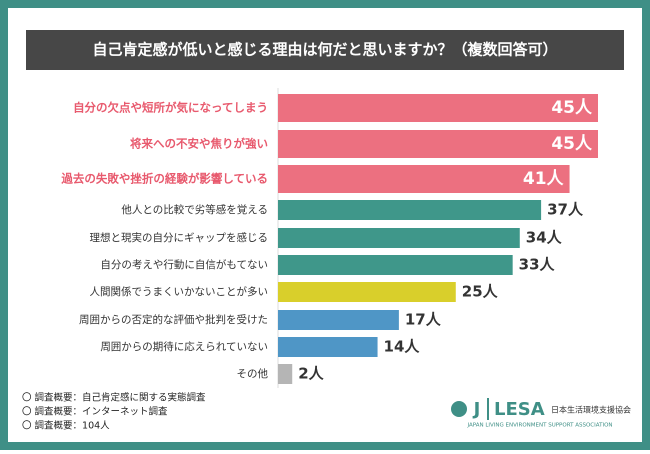 This screenshot has width=650, height=454. I want to click on logo-circle, so click(459, 409).